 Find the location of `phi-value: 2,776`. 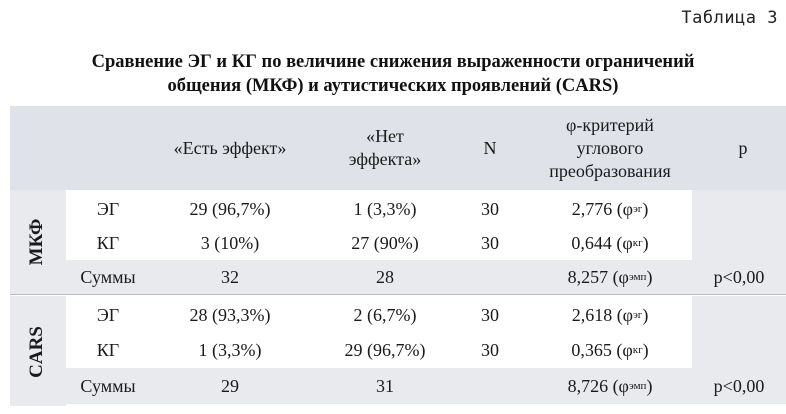

phi-value: 2,776 is located at coordinates (592, 209).